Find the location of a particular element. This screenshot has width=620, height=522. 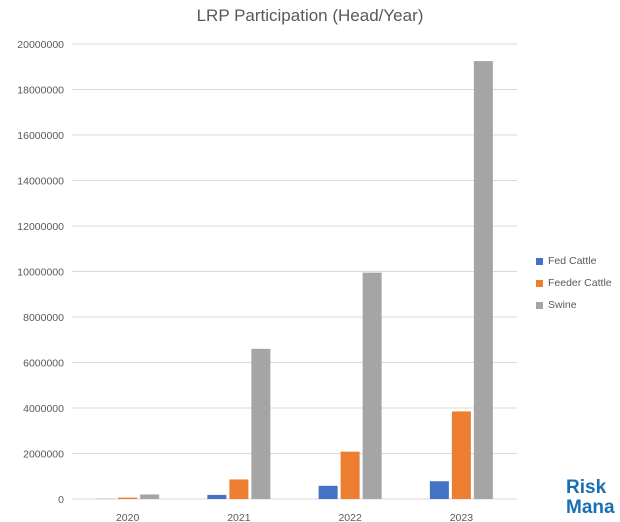

legend-item: Swine is located at coordinates (574, 305).